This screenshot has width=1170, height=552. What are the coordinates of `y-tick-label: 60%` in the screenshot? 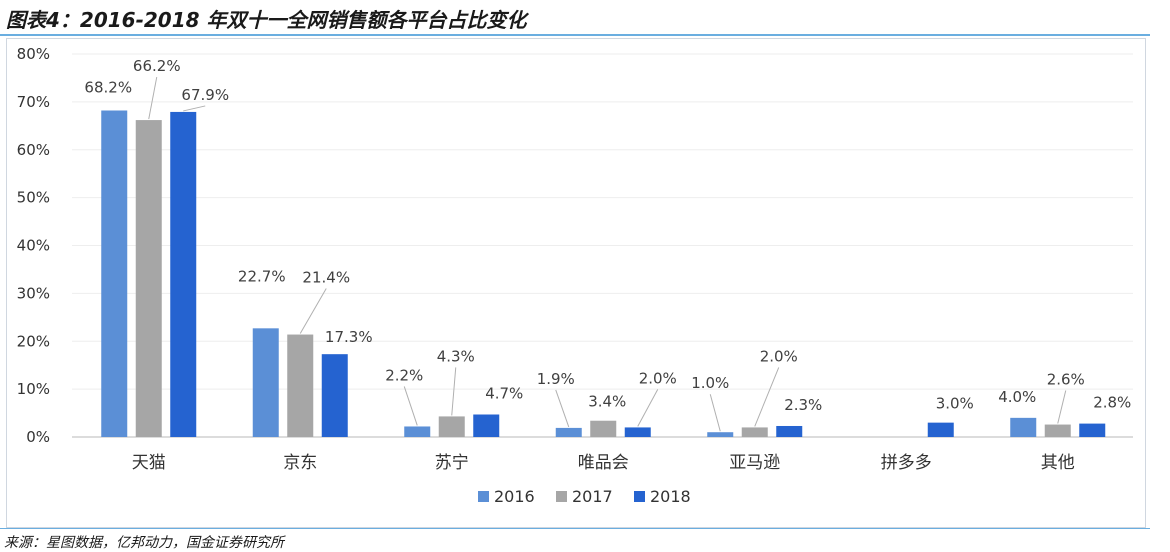 It's located at (33, 150).